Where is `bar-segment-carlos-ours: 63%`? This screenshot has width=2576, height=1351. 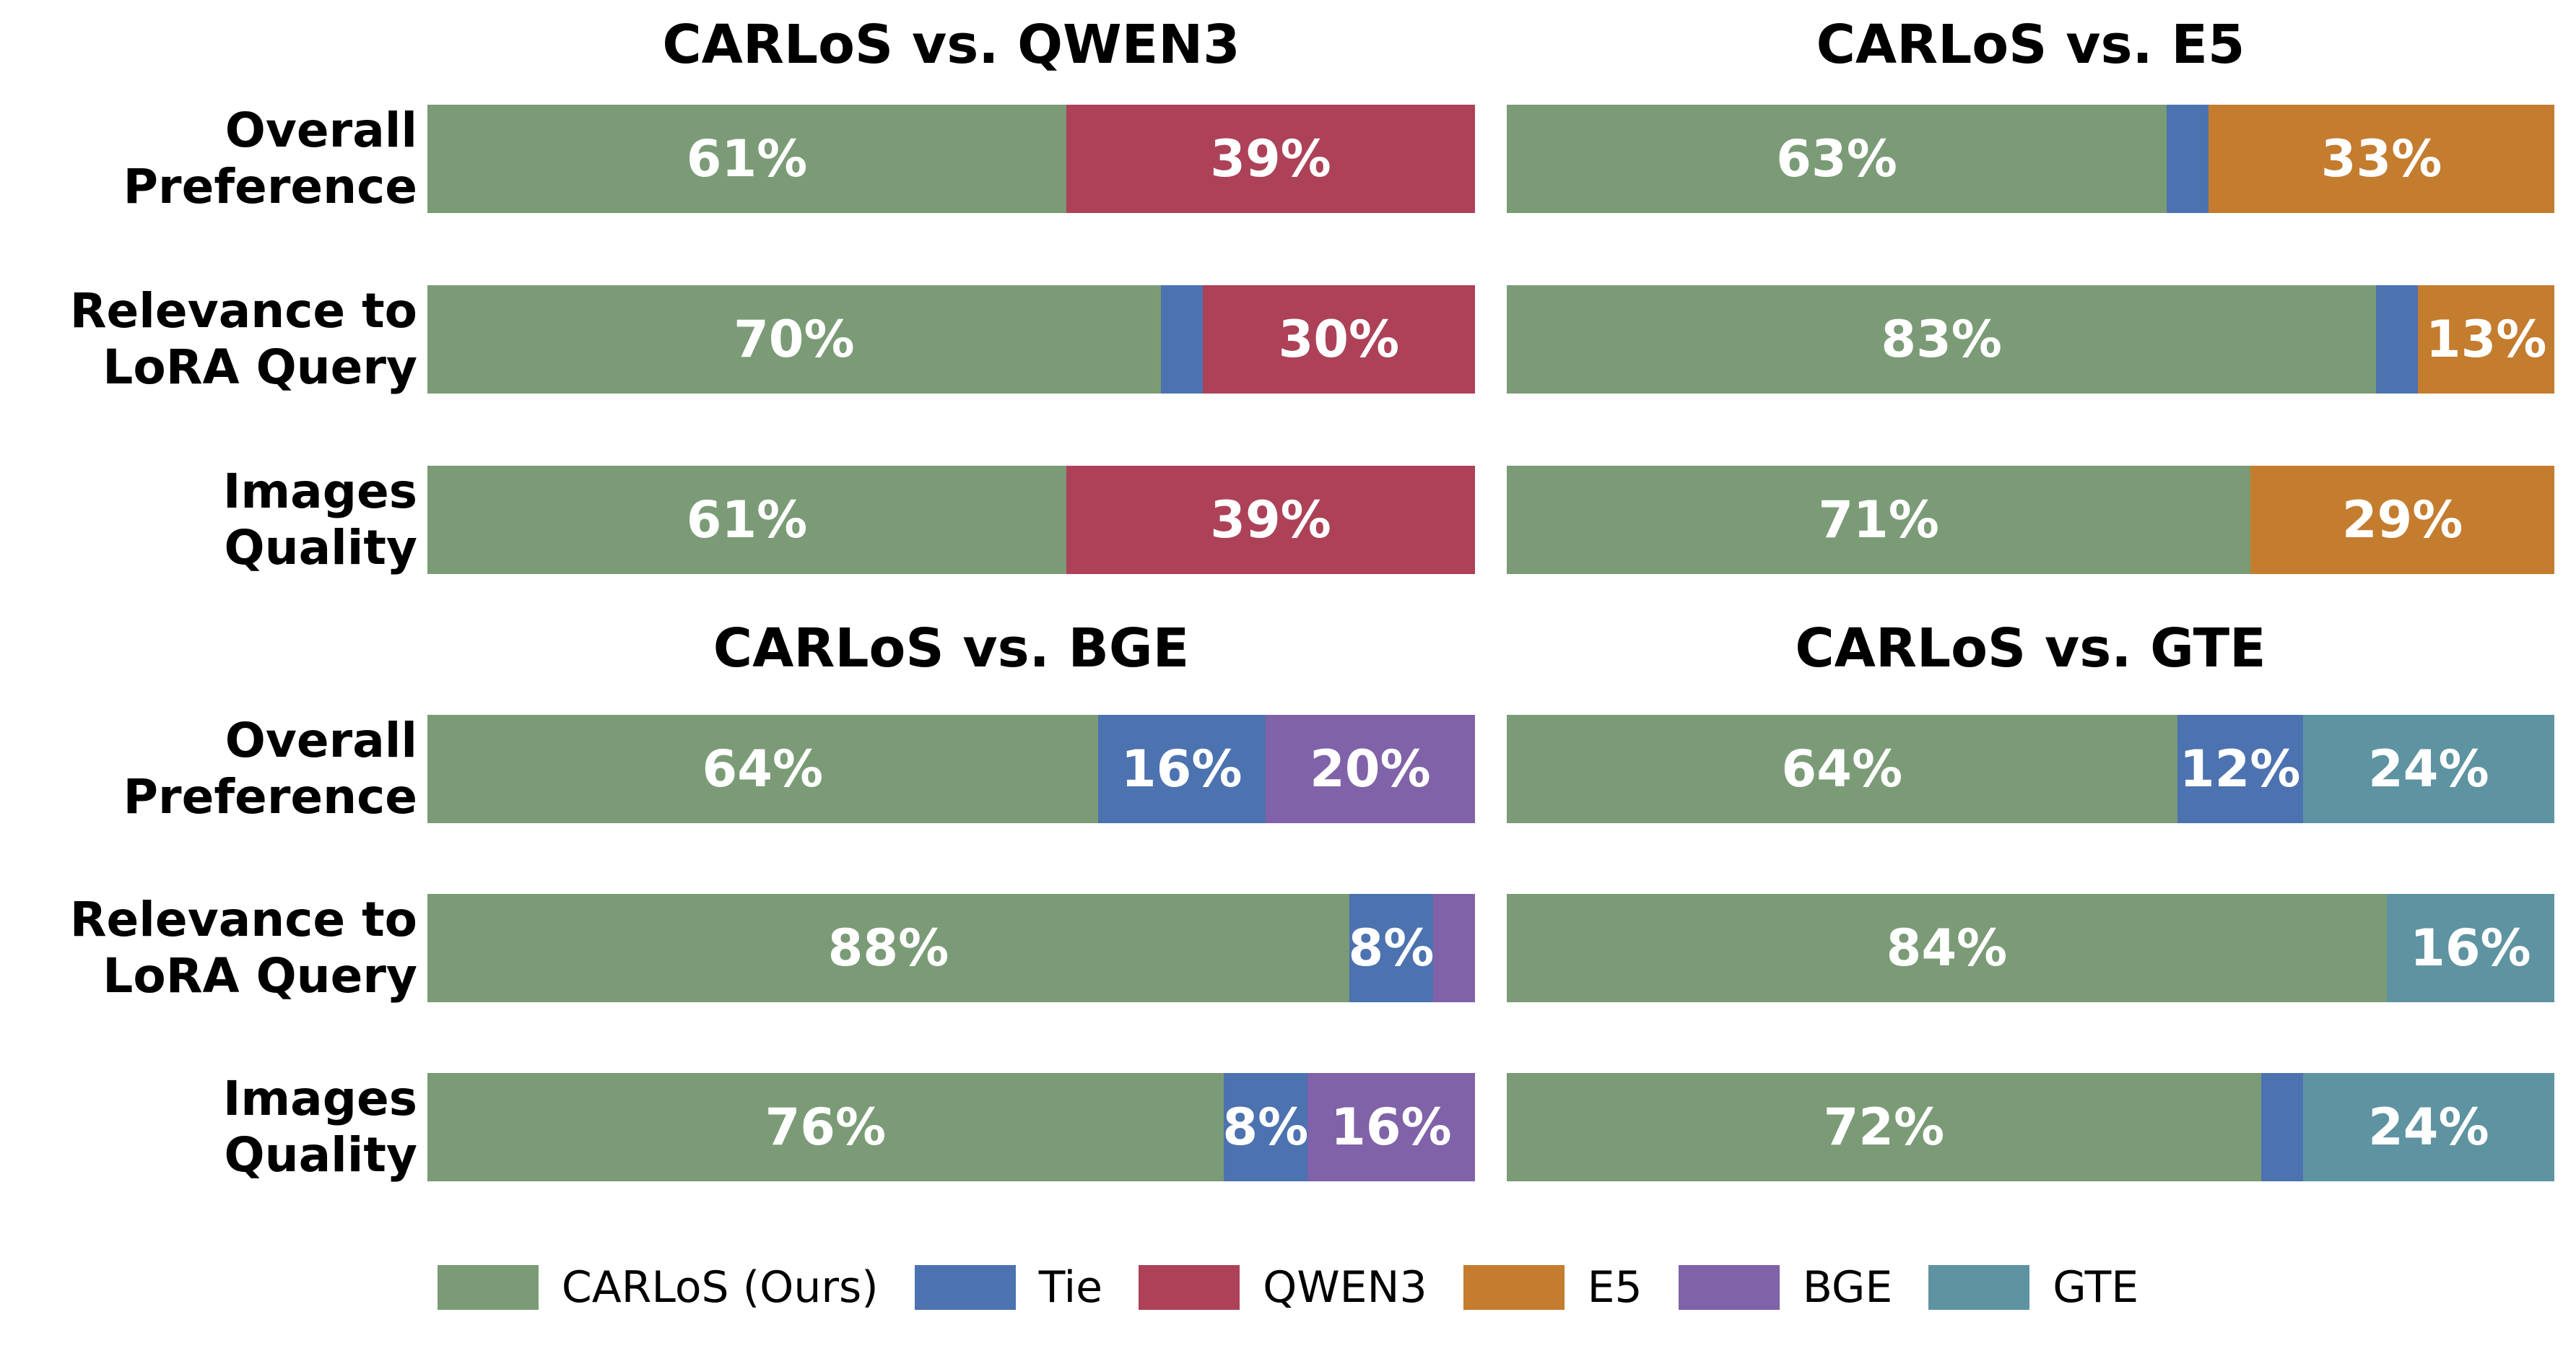 bar-segment-carlos-ours: 63% is located at coordinates (1837, 159).